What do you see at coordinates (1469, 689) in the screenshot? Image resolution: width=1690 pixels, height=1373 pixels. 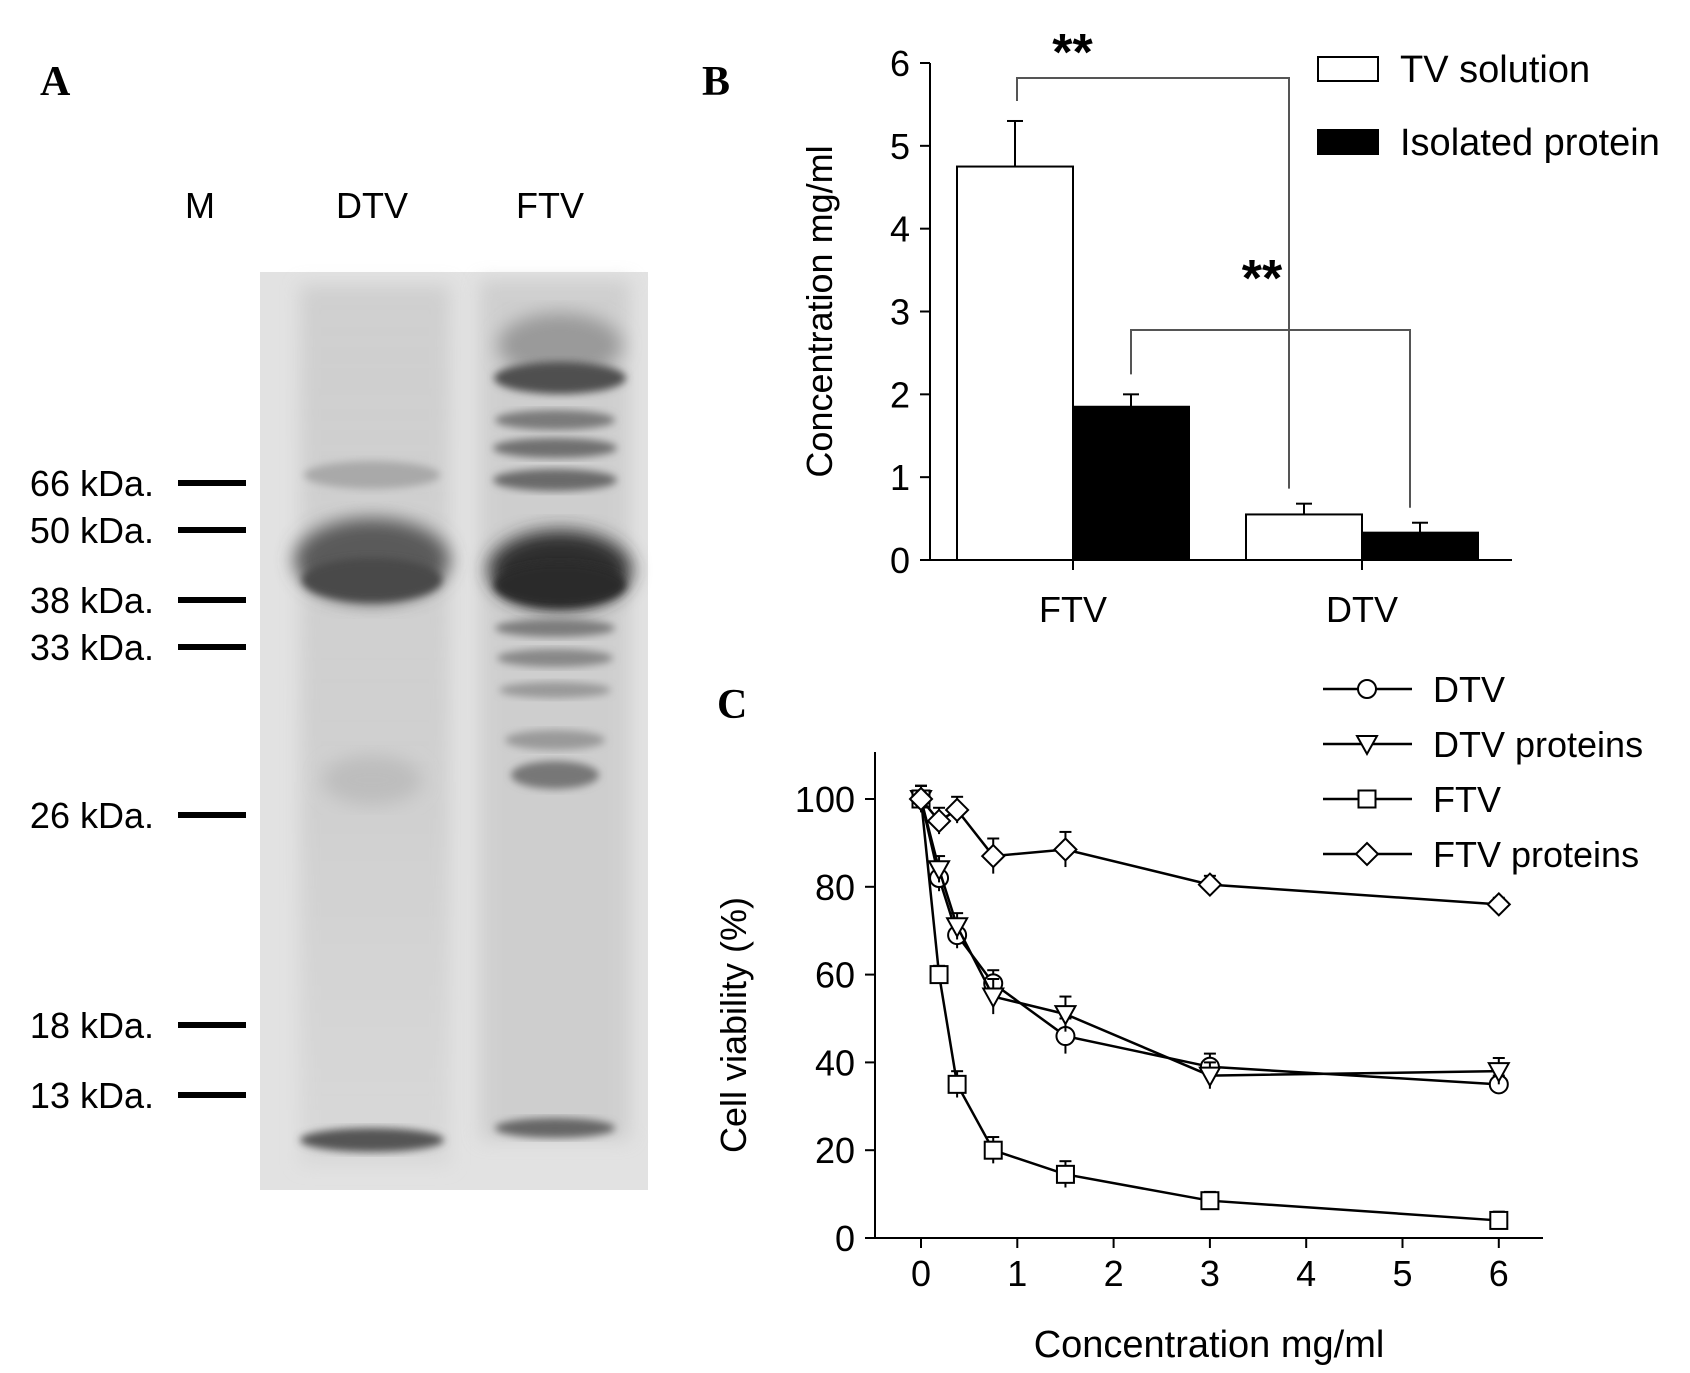 I see `c-legend-label-dtv: DTV` at bounding box center [1469, 689].